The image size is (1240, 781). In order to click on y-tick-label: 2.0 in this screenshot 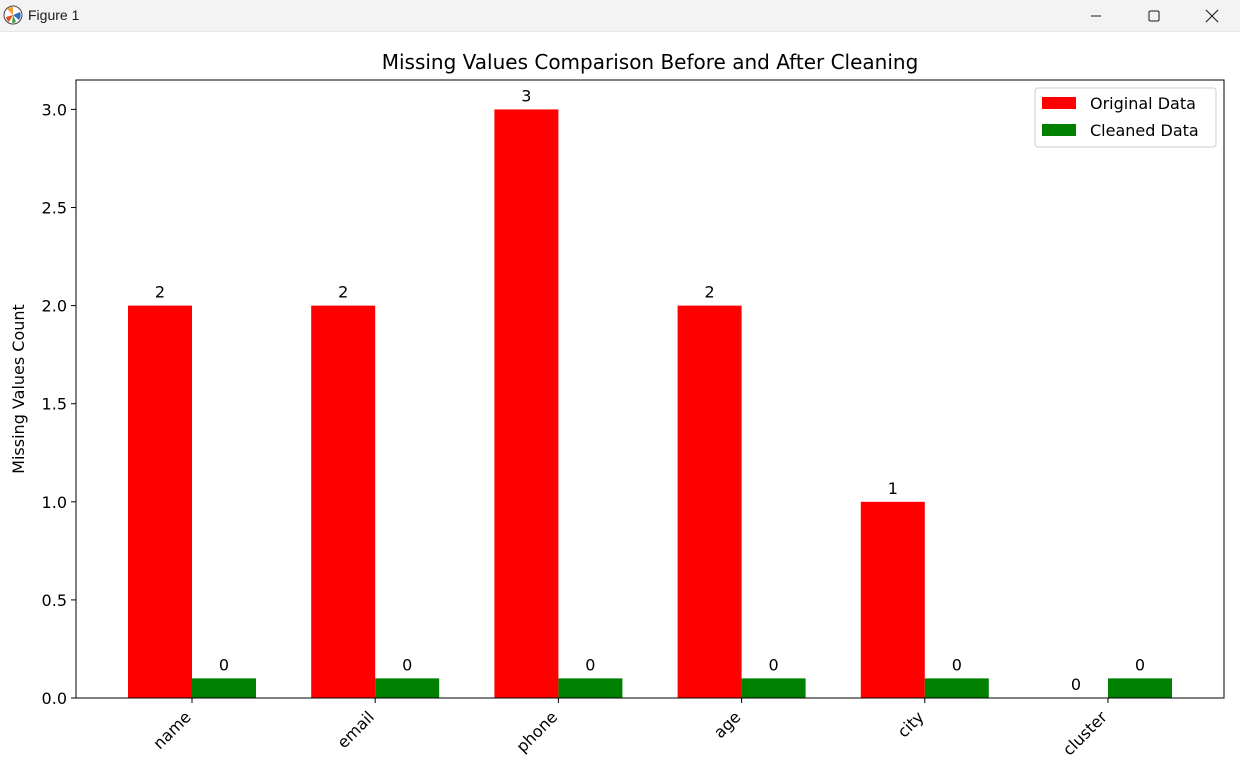, I will do `click(54, 306)`.